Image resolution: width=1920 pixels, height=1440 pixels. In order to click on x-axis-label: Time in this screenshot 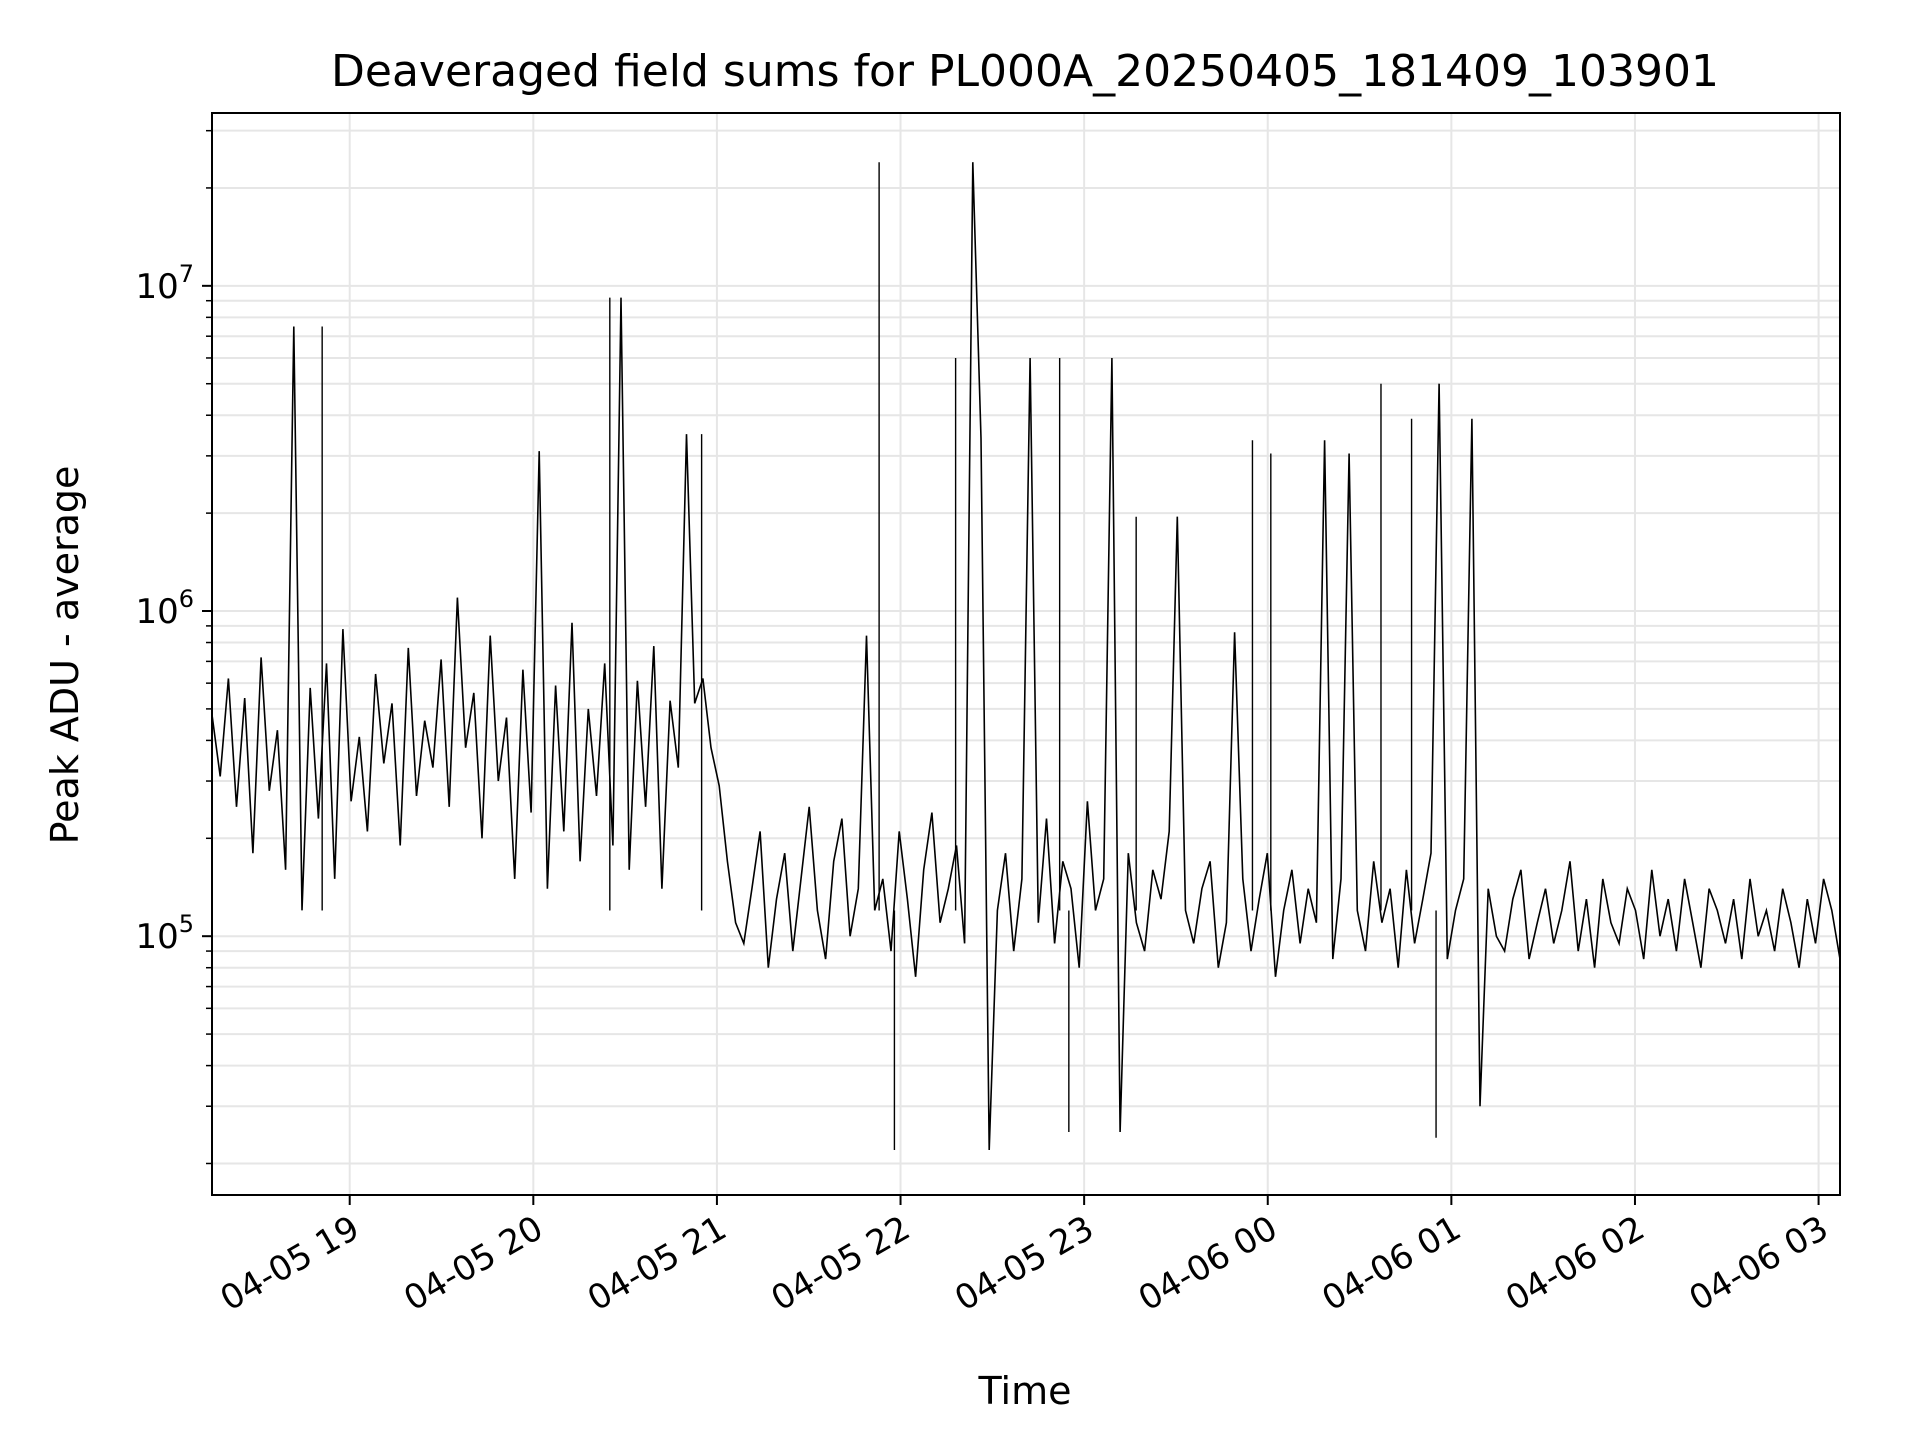, I will do `click(1025, 1391)`.